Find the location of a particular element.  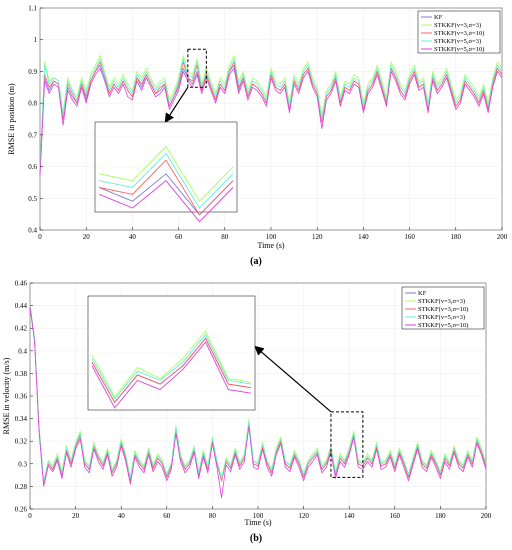

y-tick-label: 1 is located at coordinates (36, 40).